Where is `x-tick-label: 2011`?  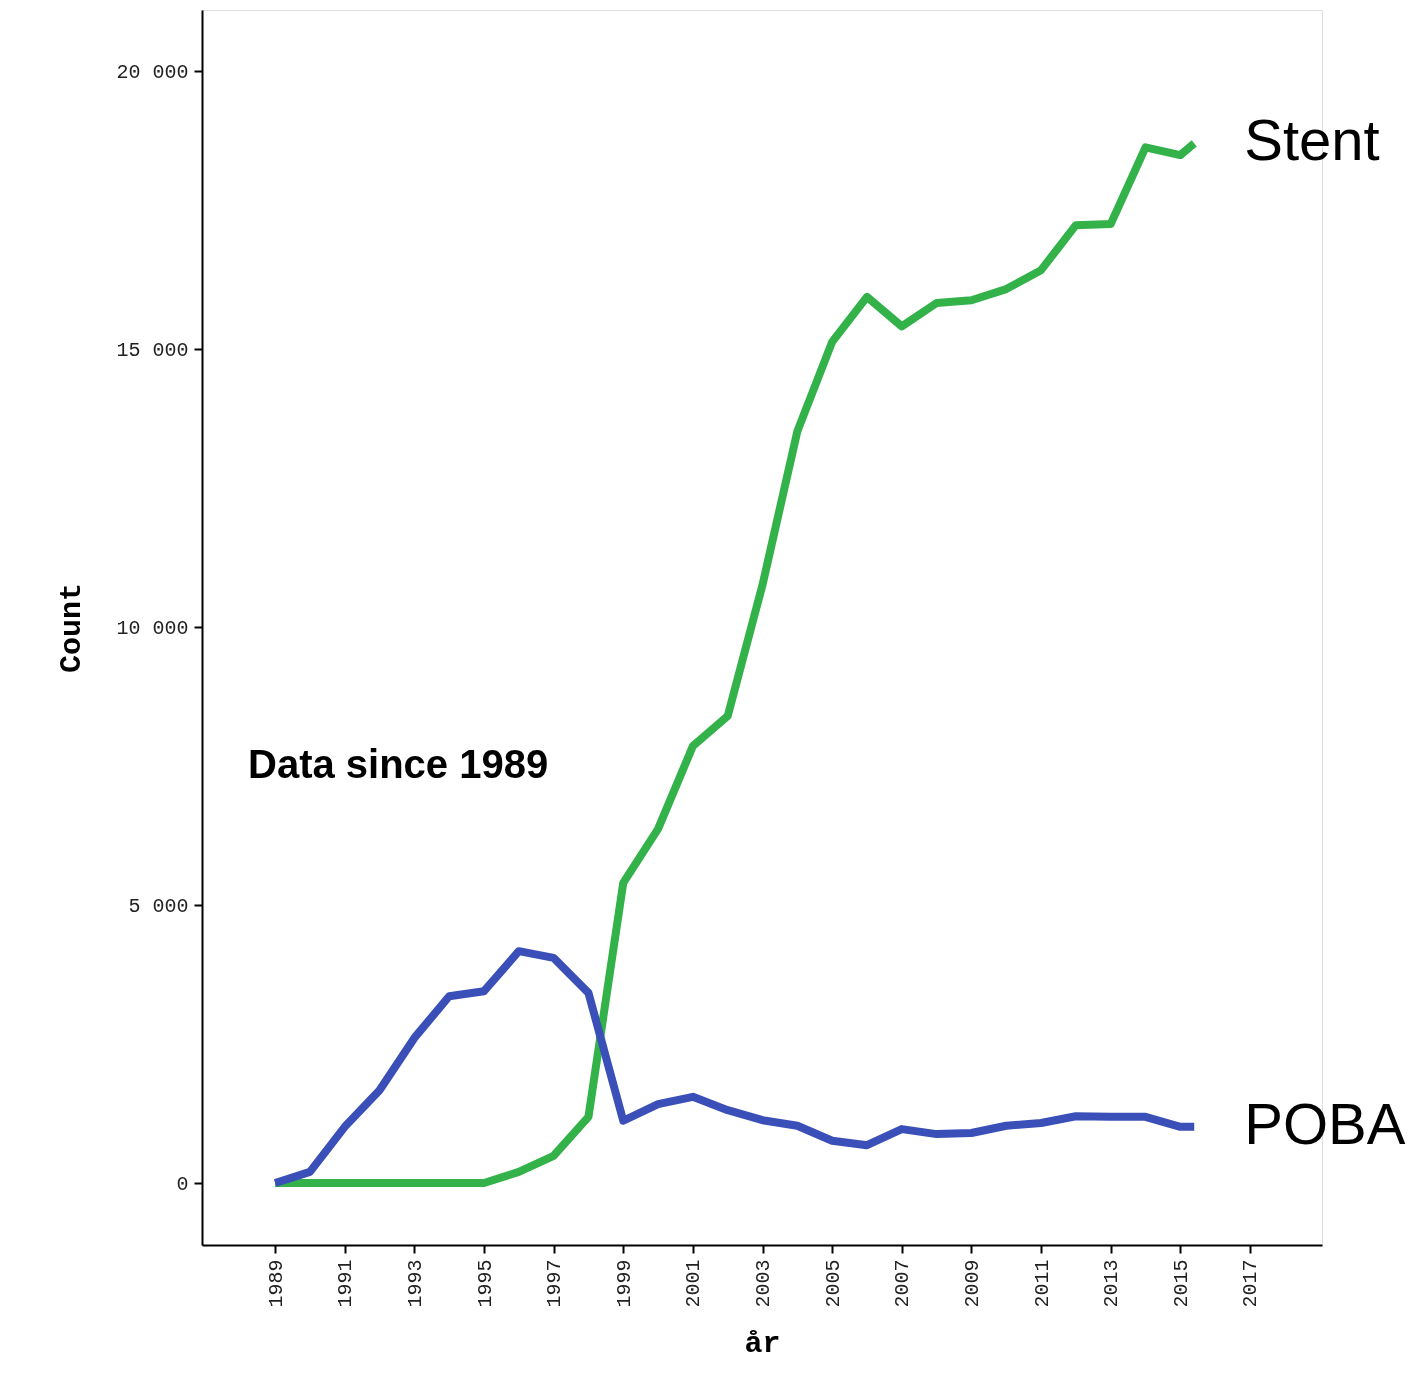 x-tick-label: 2011 is located at coordinates (1042, 1283).